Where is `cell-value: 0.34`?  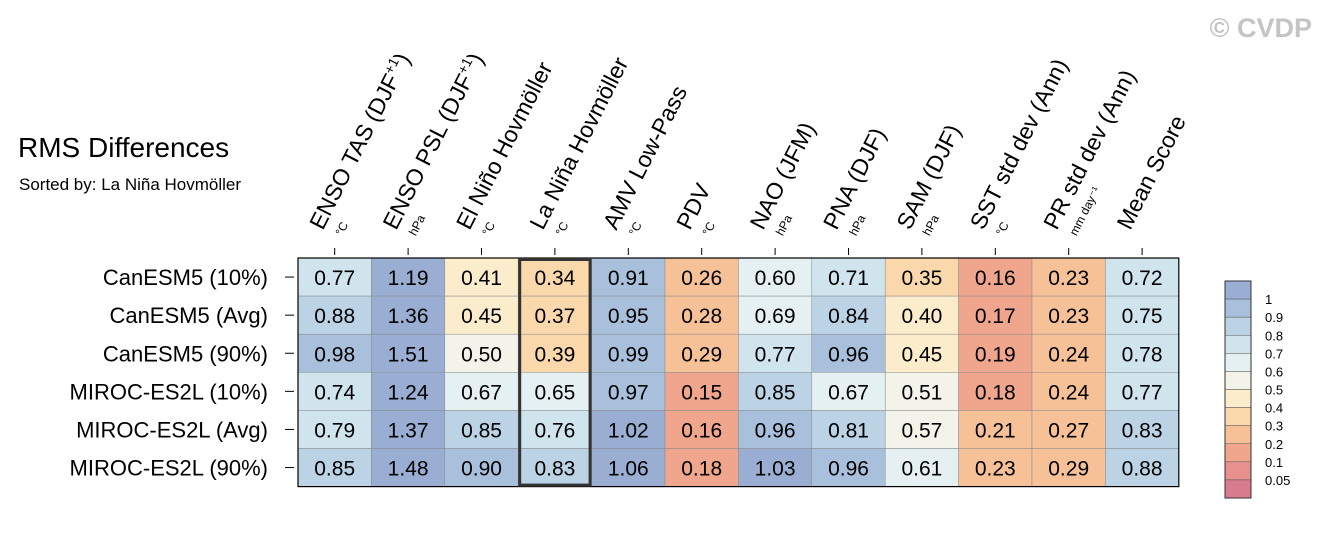 cell-value: 0.34 is located at coordinates (554, 278).